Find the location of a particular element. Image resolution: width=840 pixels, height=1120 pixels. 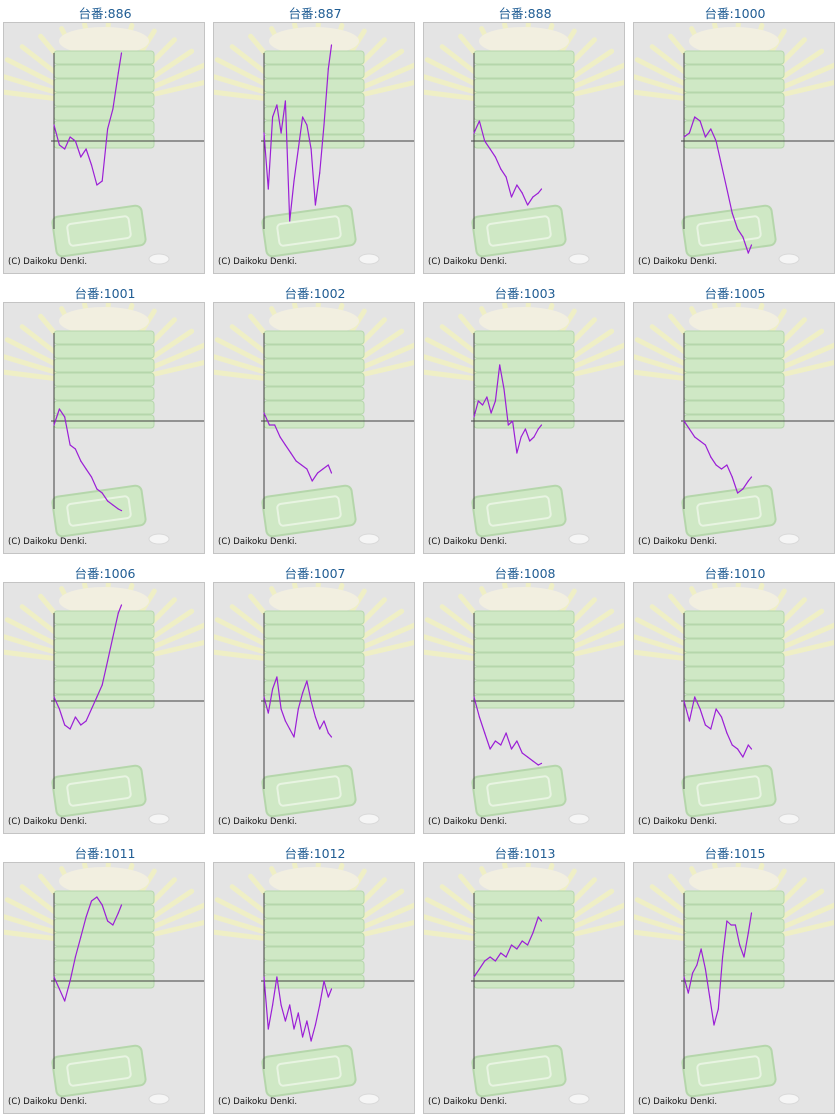

chart-title: 台番:886 is located at coordinates (105, 13).